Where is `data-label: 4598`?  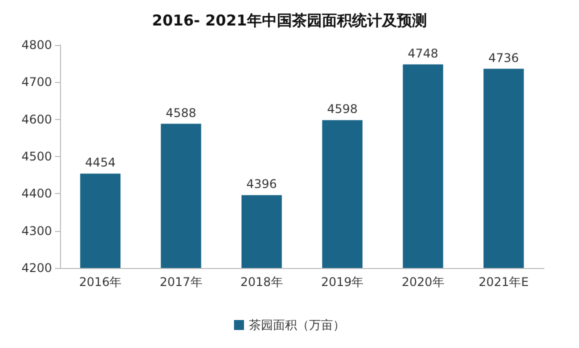
data-label: 4598 is located at coordinates (342, 109).